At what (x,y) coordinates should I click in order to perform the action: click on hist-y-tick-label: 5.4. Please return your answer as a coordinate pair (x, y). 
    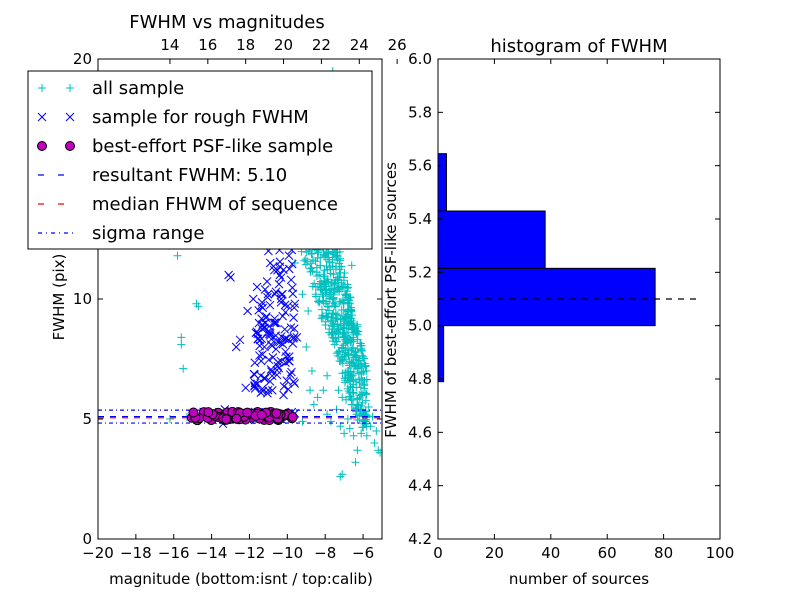
    Looking at the image, I should click on (420, 219).